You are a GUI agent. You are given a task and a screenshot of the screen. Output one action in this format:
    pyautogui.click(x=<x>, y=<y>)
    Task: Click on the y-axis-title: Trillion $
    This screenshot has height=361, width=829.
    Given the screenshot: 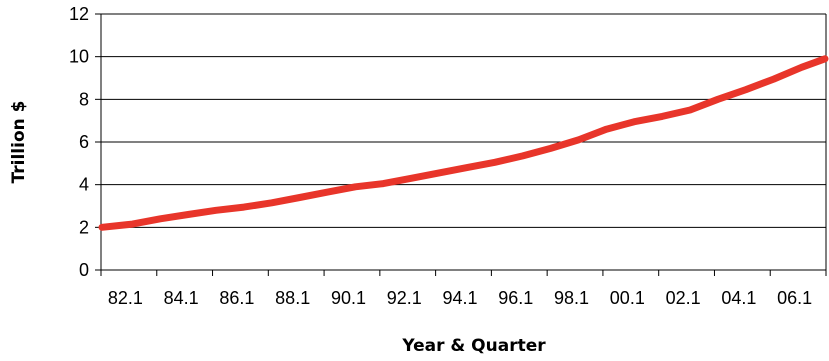 What is the action you would take?
    pyautogui.click(x=19, y=142)
    